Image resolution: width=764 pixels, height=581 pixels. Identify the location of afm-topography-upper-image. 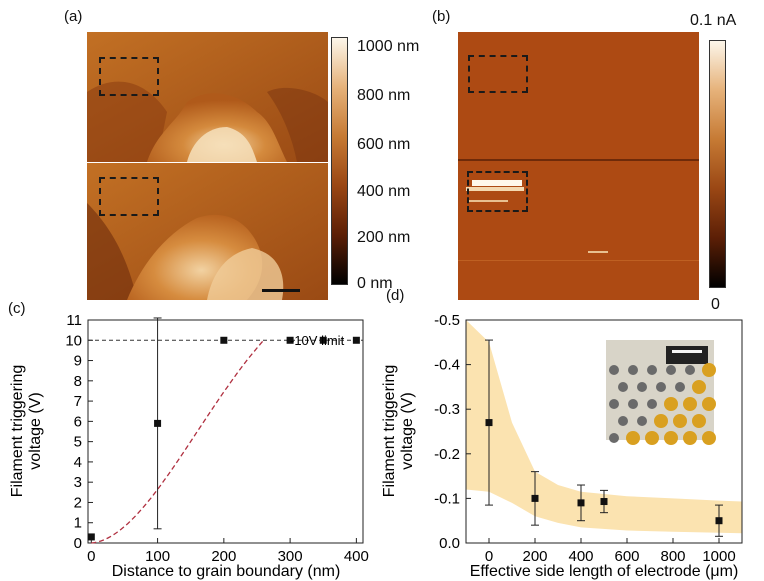
(207, 97).